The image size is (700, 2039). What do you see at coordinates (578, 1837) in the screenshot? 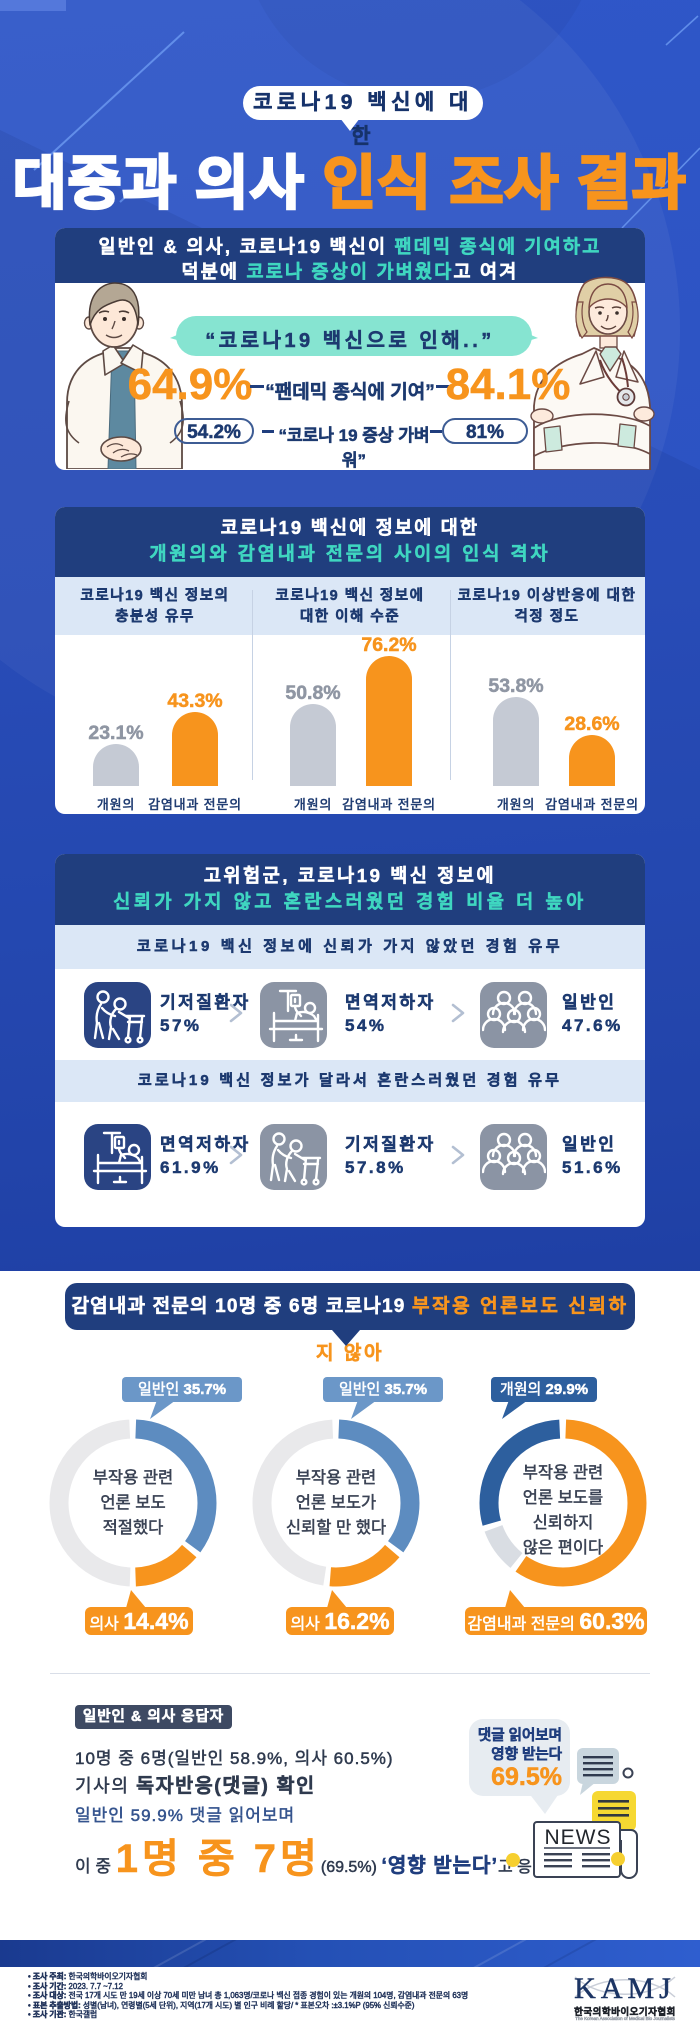
I see `svg-text: NEWS` at bounding box center [578, 1837].